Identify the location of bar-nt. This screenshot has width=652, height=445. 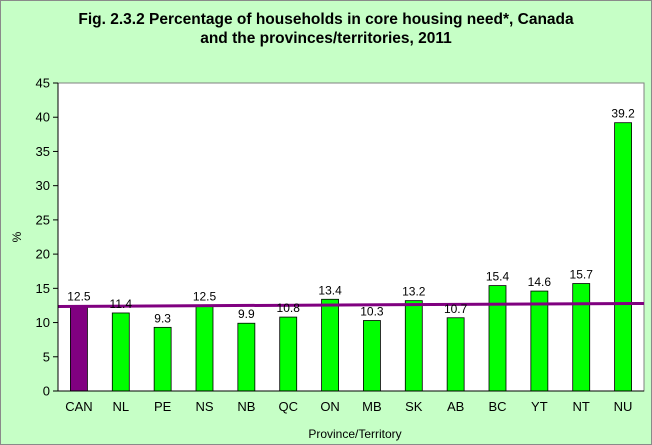
(581, 337).